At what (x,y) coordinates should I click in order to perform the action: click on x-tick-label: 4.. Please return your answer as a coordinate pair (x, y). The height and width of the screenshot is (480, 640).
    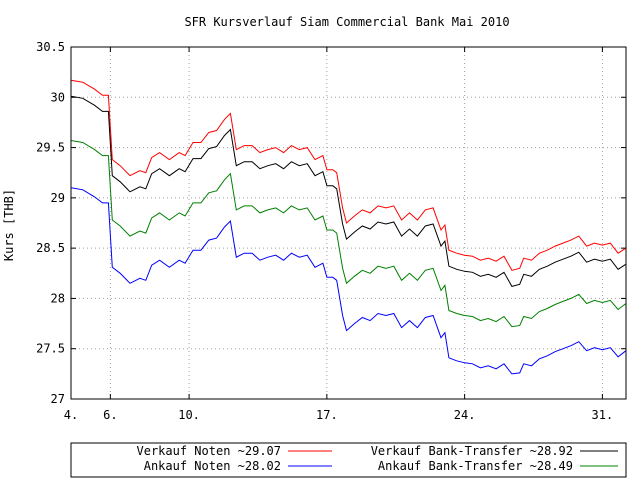
    Looking at the image, I should click on (71, 415).